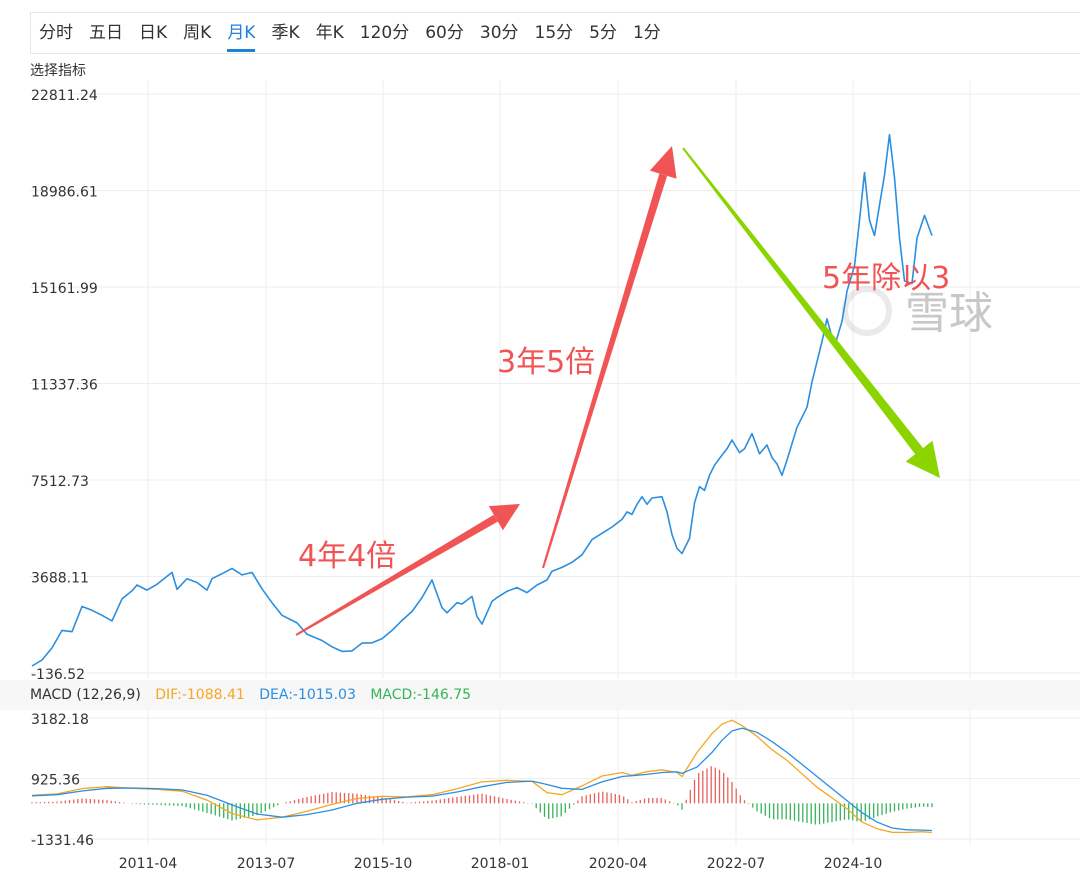 The width and height of the screenshot is (1080, 883). Describe the element at coordinates (618, 864) in the screenshot. I see `x-tick: 2020-04` at that location.